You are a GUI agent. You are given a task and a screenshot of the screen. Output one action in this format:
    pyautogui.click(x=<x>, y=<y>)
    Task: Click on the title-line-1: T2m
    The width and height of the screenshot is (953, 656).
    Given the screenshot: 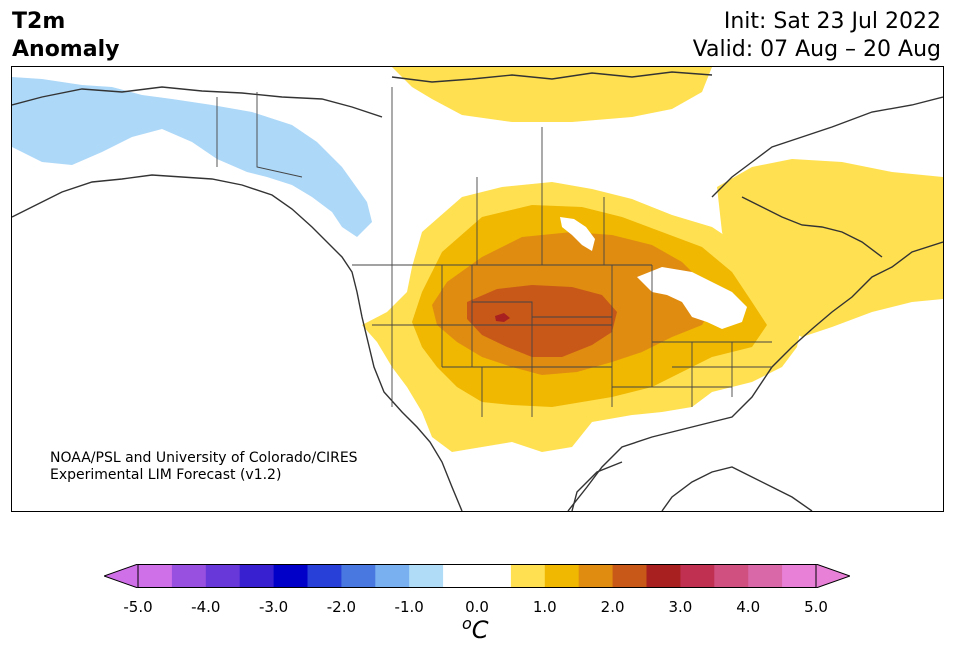 What is the action you would take?
    pyautogui.click(x=39, y=21)
    